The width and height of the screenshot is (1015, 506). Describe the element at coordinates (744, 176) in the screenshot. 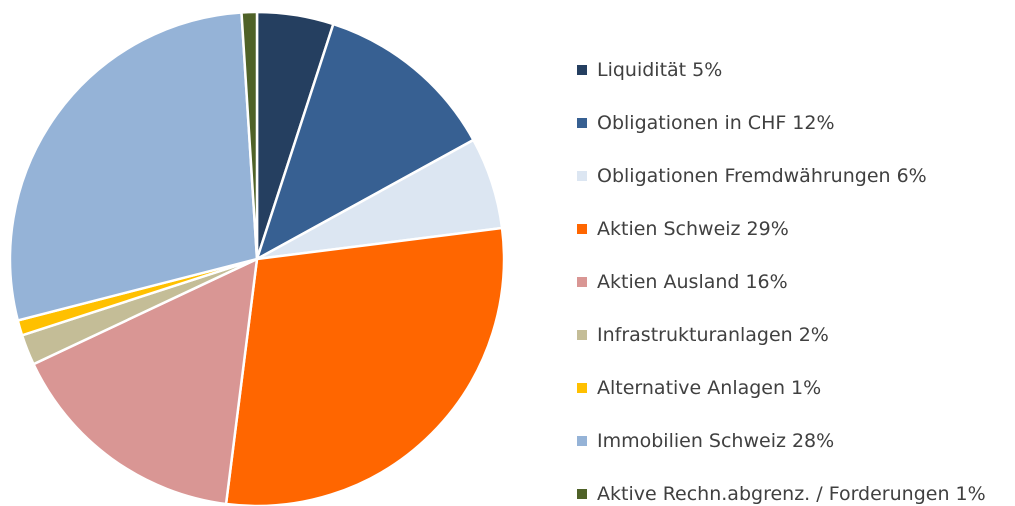

I see `legend-category: Obligationen Fremdwährungen` at that location.